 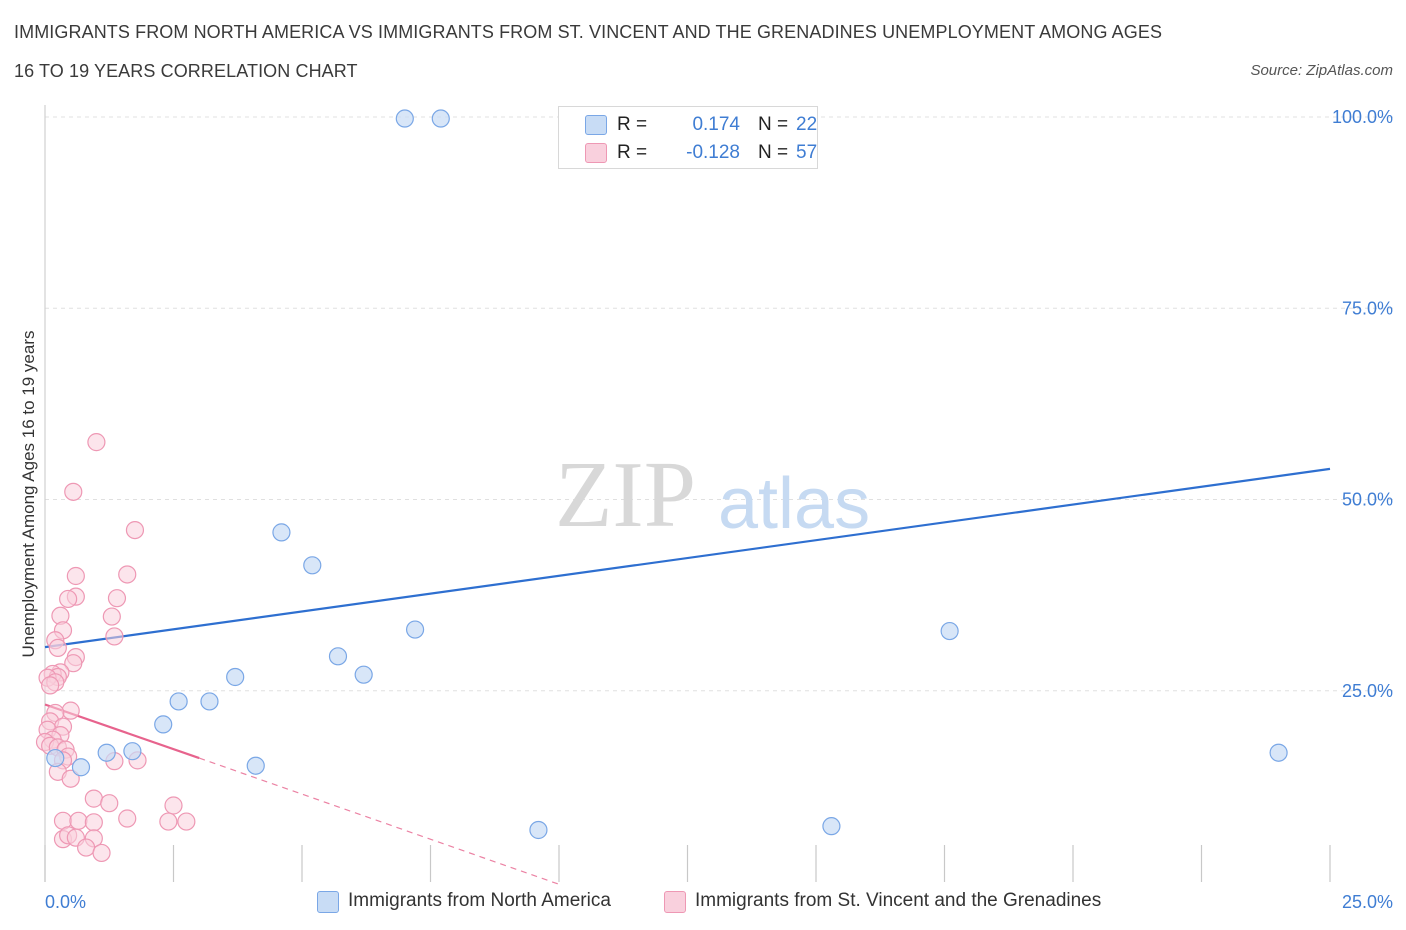 What do you see at coordinates (716, 124) in the screenshot?
I see `legend-r-value-blue: 0.174` at bounding box center [716, 124].